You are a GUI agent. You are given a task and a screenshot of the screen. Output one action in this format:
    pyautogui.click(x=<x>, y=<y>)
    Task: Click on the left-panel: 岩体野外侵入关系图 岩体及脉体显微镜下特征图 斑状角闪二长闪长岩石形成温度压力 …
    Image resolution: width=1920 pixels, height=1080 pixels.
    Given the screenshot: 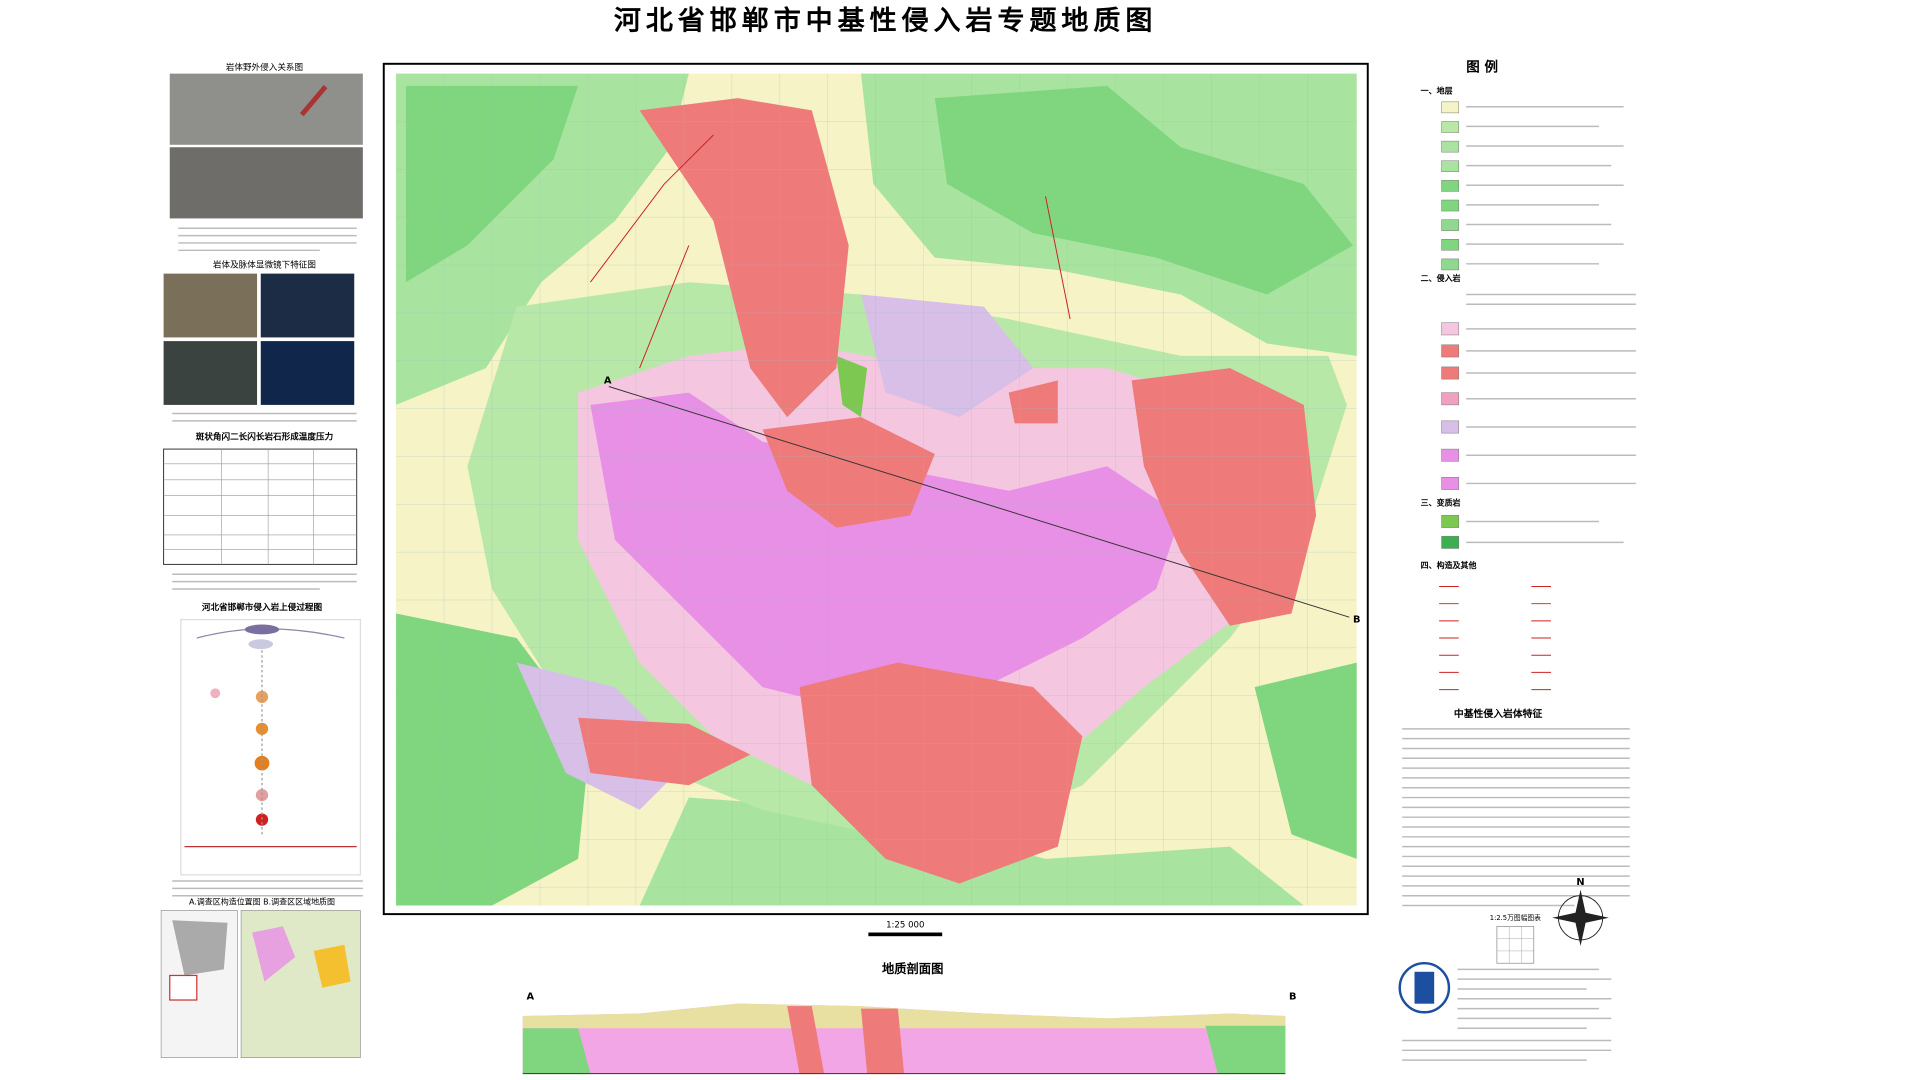 What is the action you would take?
    pyautogui.click(x=261, y=559)
    